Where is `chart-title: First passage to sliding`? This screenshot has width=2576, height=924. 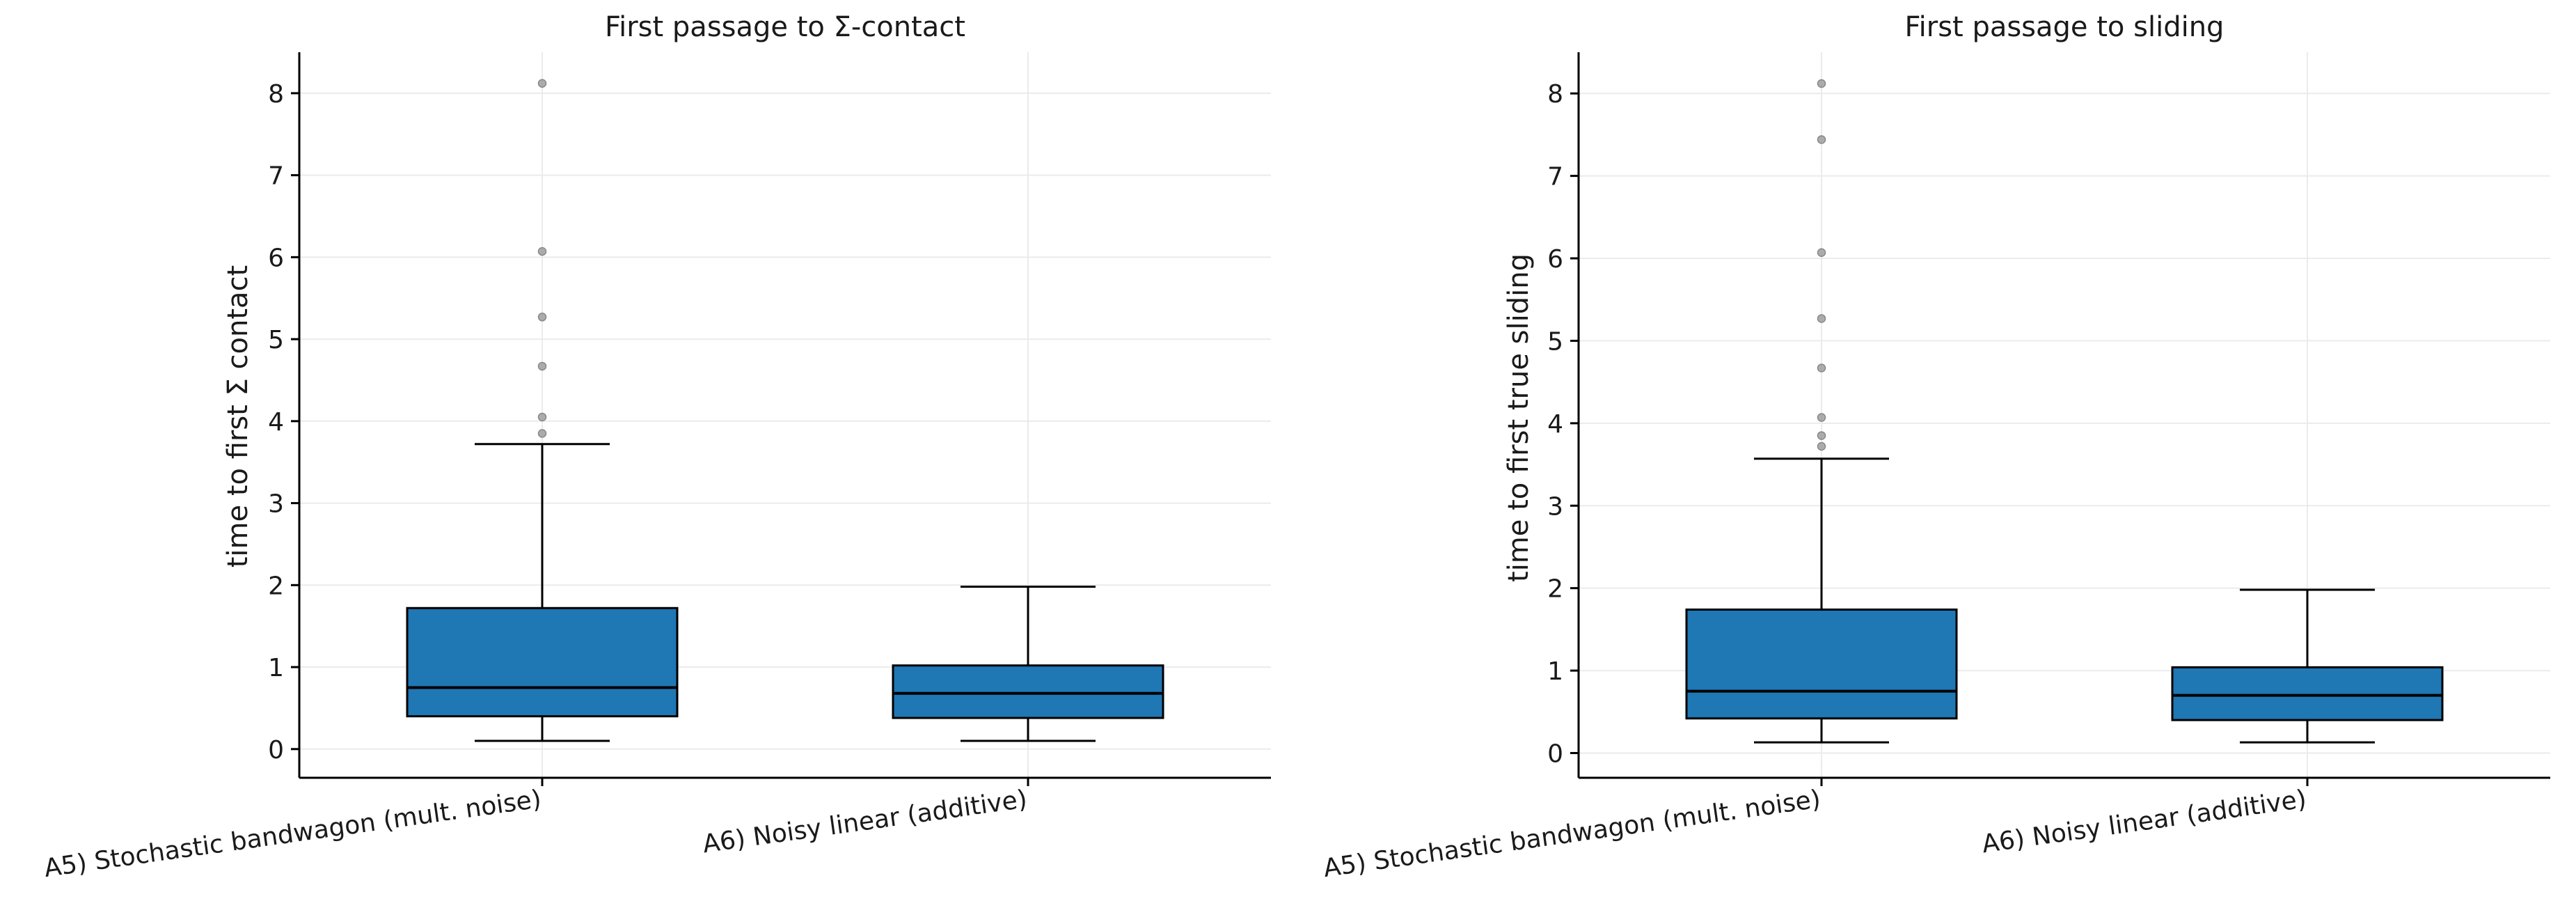 chart-title: First passage to sliding is located at coordinates (2065, 27).